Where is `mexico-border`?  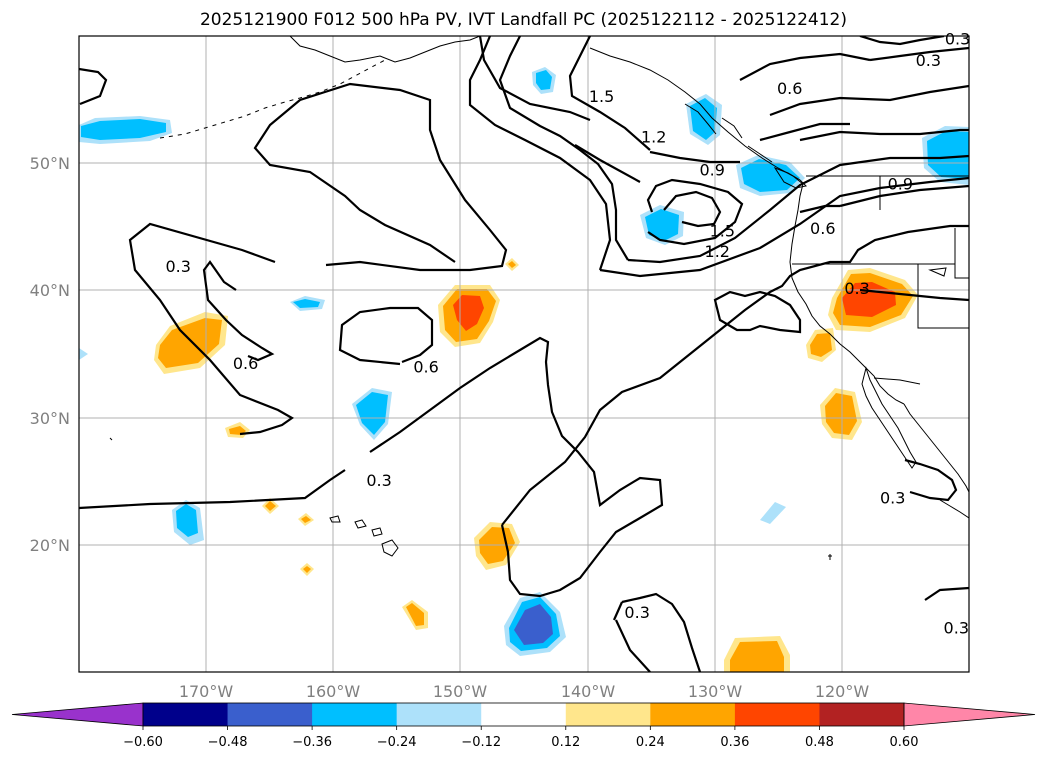 mexico-border is located at coordinates (897, 381).